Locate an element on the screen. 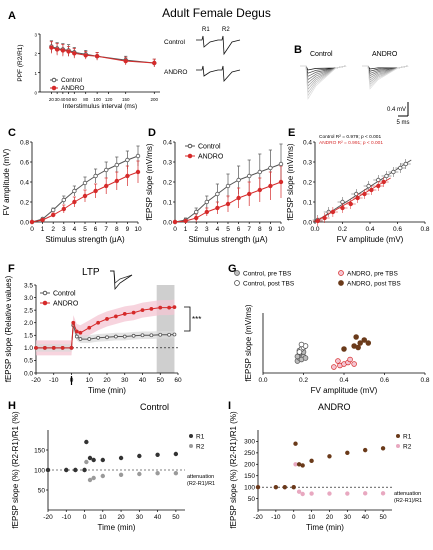  y-tick-label: 0.5 is located at coordinates (28, 361).